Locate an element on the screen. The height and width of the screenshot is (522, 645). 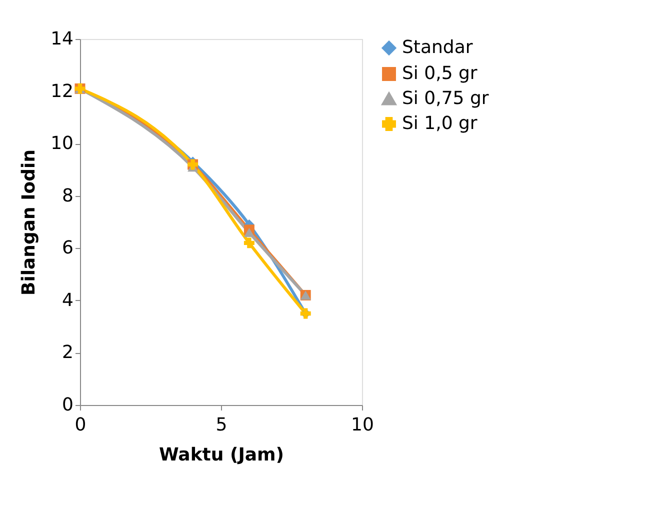
y-tick-label: 12 is located at coordinates (62, 91).